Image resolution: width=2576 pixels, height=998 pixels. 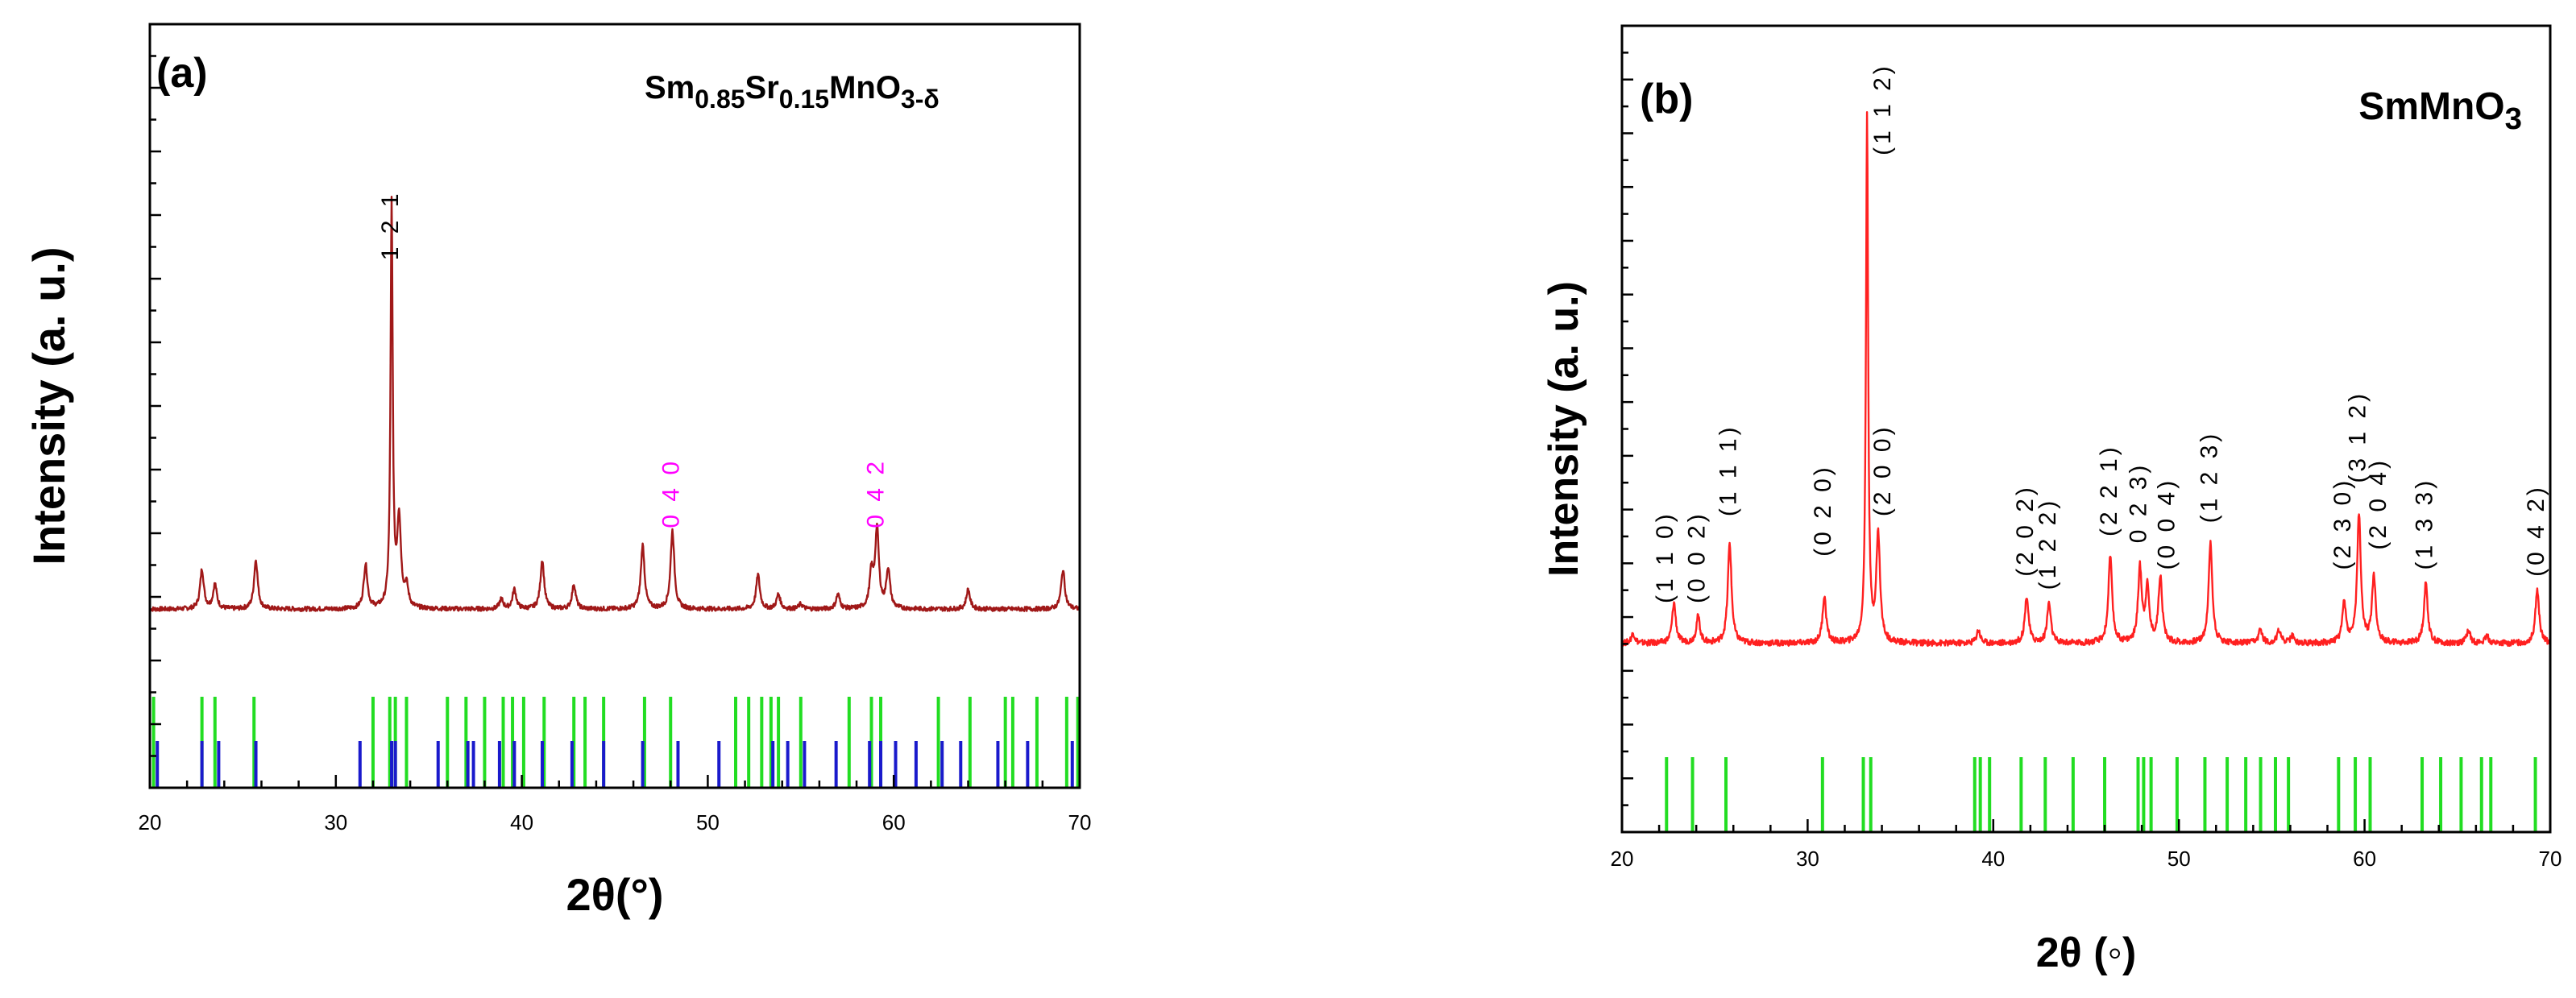 What do you see at coordinates (2086, 953) in the screenshot?
I see `x-axis-title: 2θ (◦)` at bounding box center [2086, 953].